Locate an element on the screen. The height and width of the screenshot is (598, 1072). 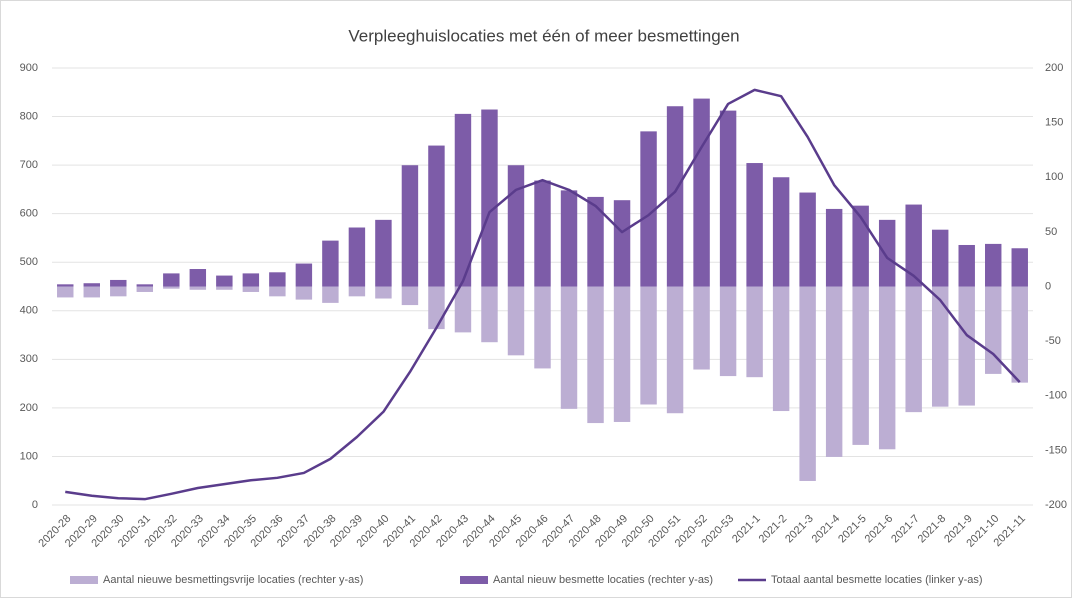
y2-tick-label: -150 is located at coordinates (1056, 450).